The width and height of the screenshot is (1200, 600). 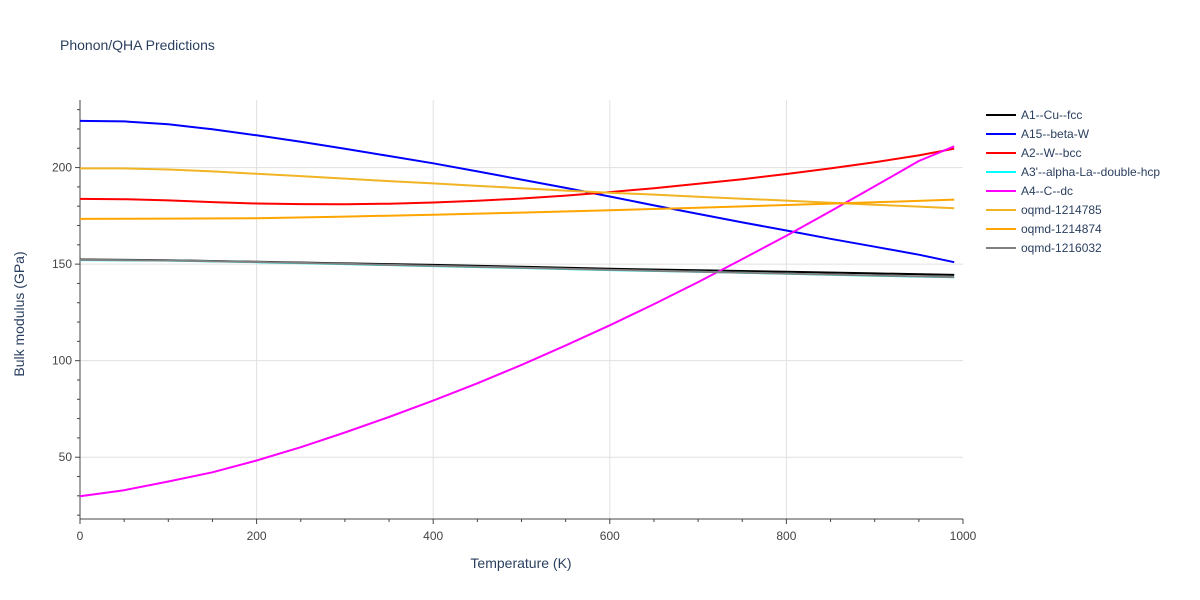 I want to click on legend-label: A2--W--bcc, so click(x=1051, y=153).